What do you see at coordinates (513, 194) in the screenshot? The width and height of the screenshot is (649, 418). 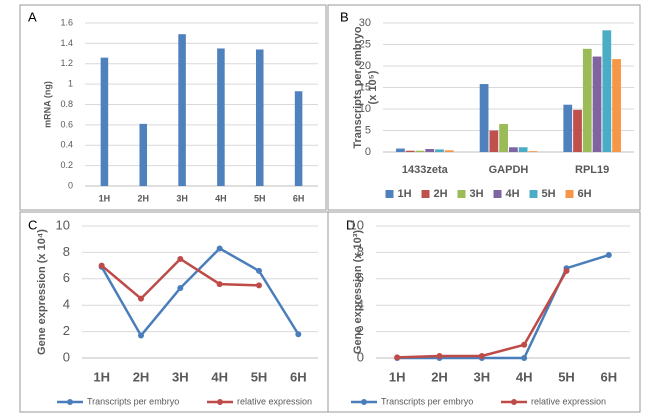 I see `legend-label: 4H` at bounding box center [513, 194].